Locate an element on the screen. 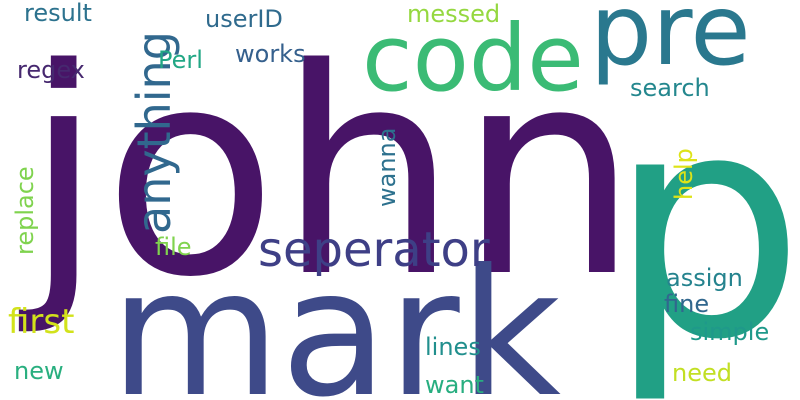 The width and height of the screenshot is (800, 400). word-works: works is located at coordinates (270, 54).